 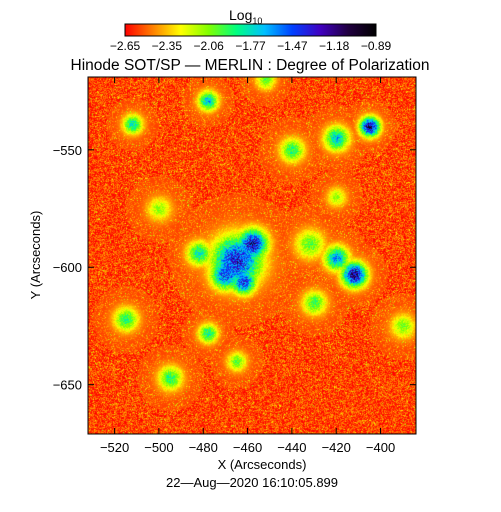 I want to click on colorbar-ticks: −2.65 −2.35 −2.06 −1.77 −1.47 −1.18 −0.89, so click(x=251, y=46).